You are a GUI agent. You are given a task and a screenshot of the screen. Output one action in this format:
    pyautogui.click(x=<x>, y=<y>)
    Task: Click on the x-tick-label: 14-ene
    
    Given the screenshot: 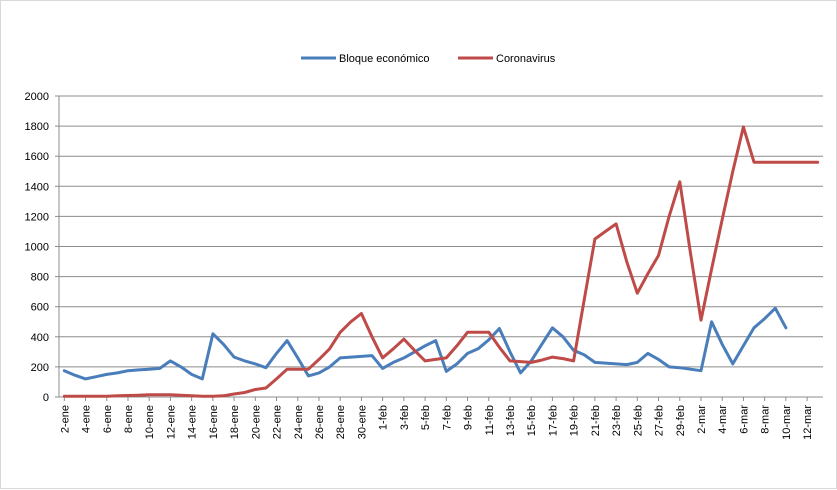 What is the action you would take?
    pyautogui.click(x=193, y=422)
    